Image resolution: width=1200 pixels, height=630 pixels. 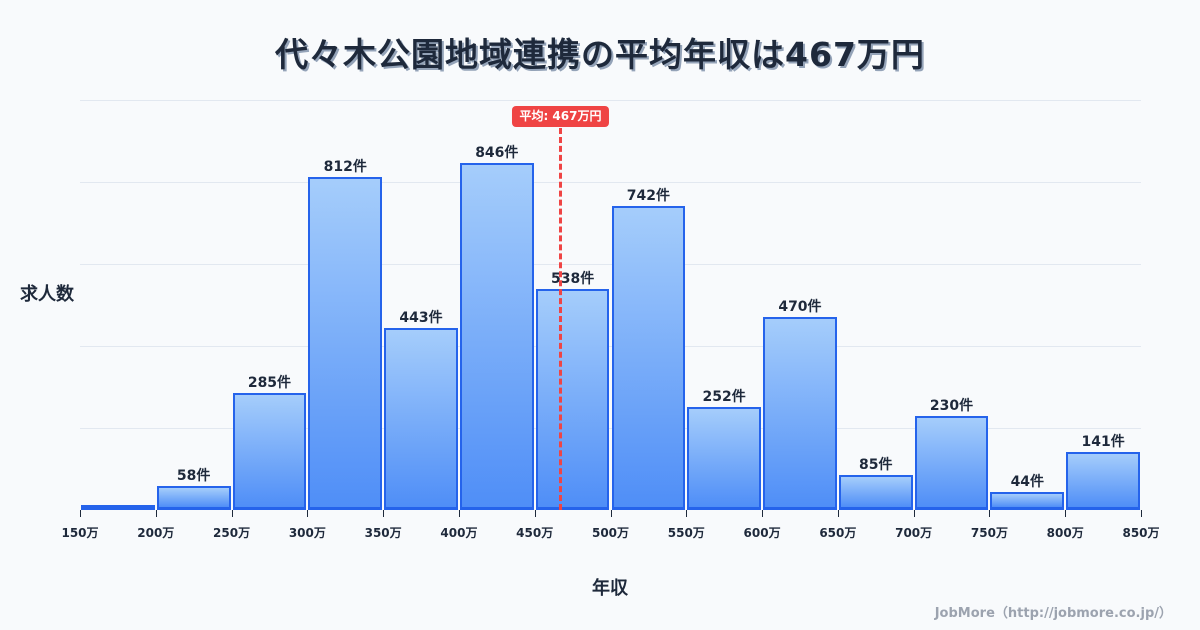 What do you see at coordinates (838, 533) in the screenshot?
I see `x-axis-tick-label: 650万` at bounding box center [838, 533].